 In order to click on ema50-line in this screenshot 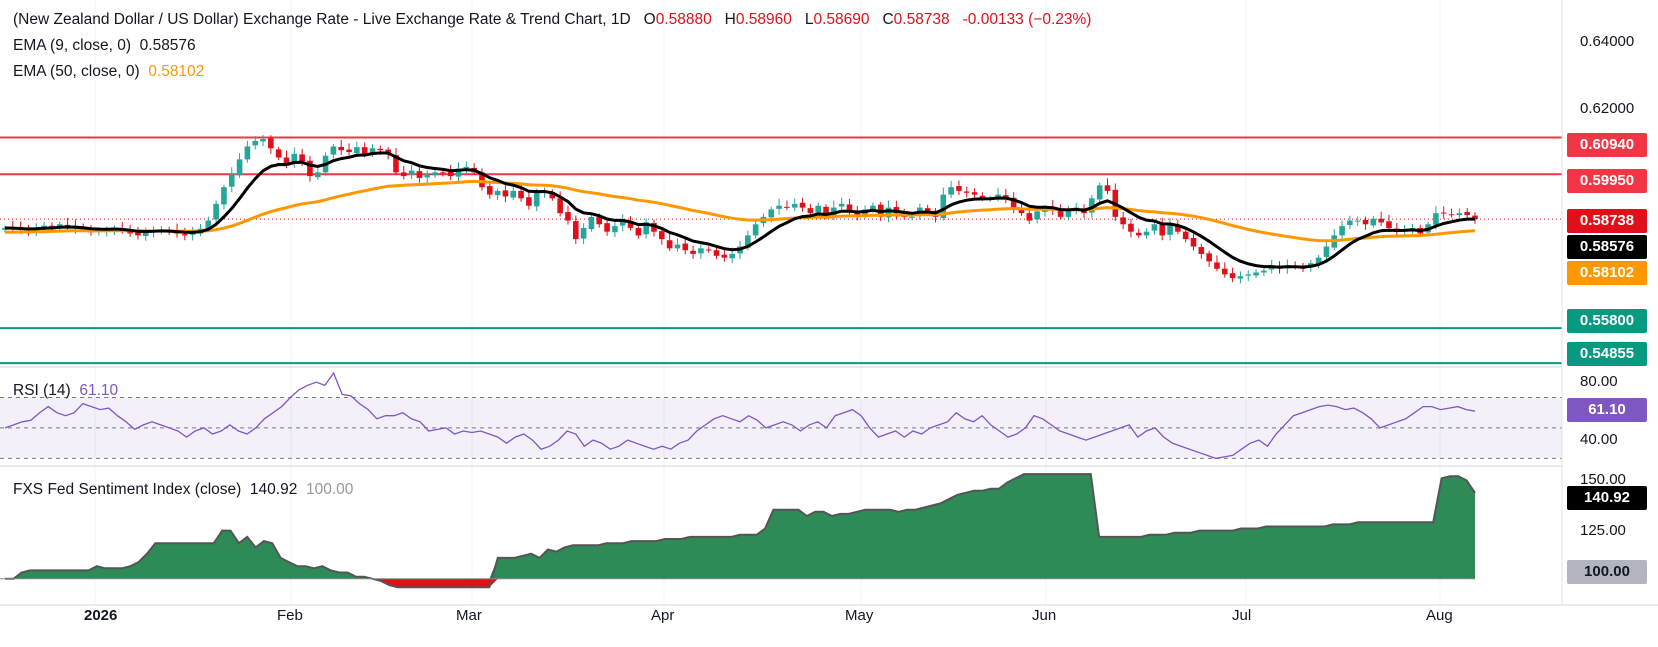, I will do `click(740, 211)`.